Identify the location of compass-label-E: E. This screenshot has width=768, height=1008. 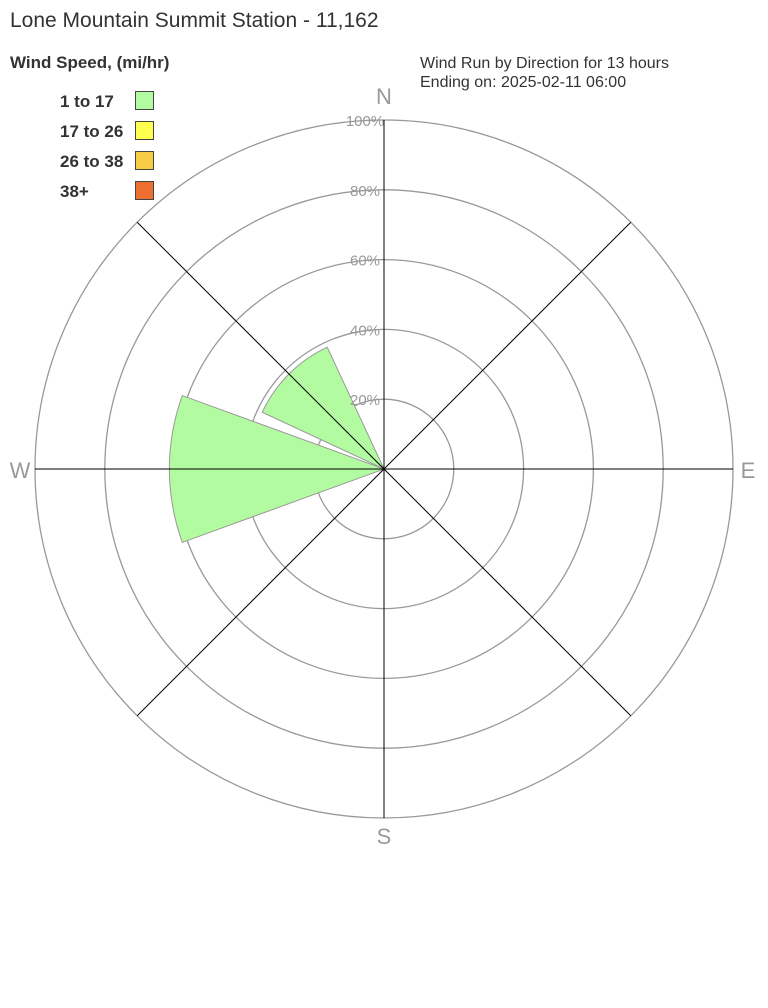
(748, 470).